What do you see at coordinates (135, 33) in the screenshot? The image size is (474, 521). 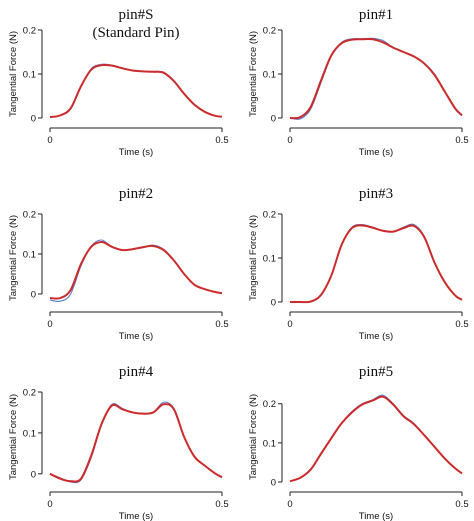 I see `chart-subtitle: (Standard Pin)` at bounding box center [135, 33].